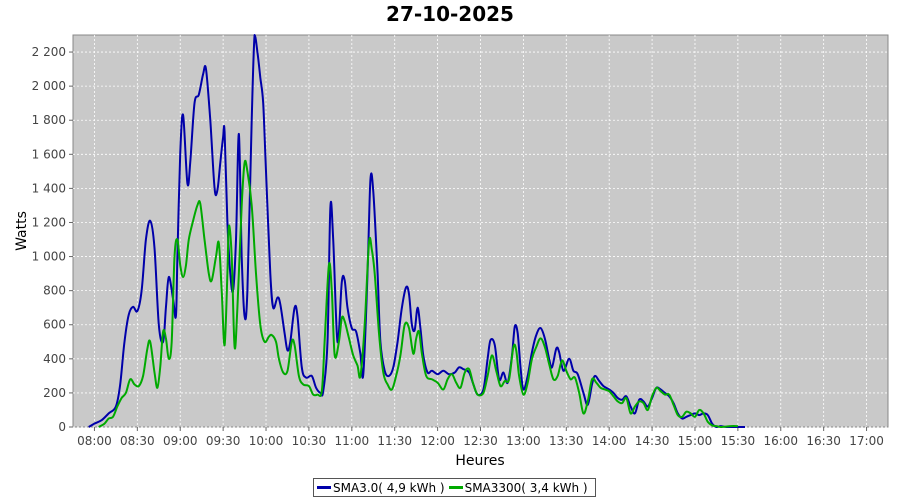  Describe the element at coordinates (54, 393) in the screenshot. I see `y-tick-label: 200` at that location.